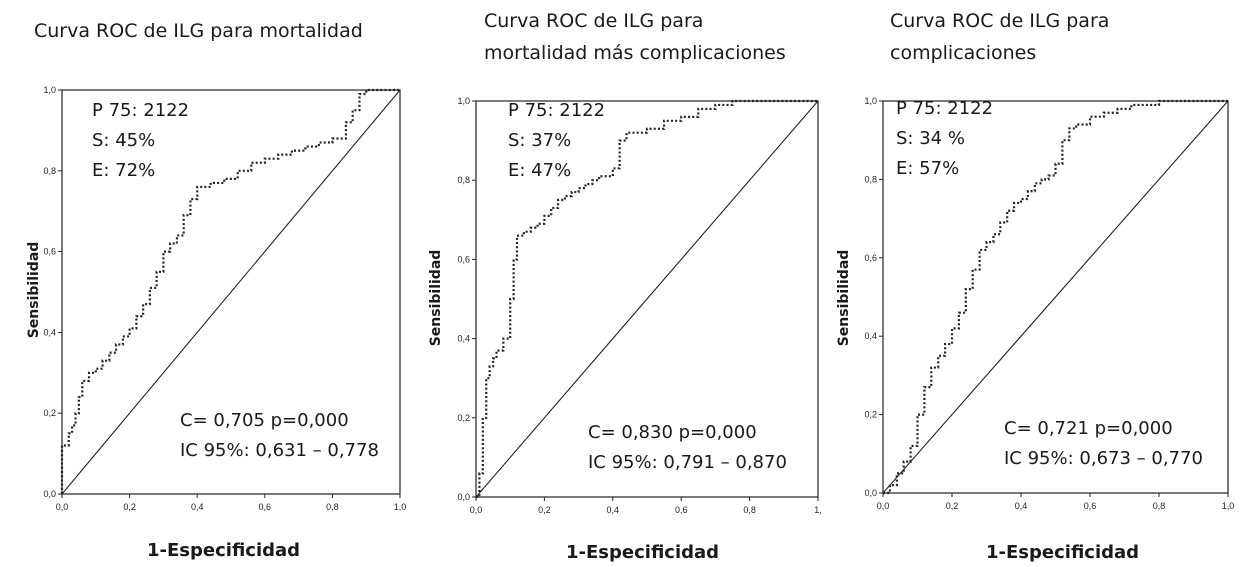 This screenshot has width=1250, height=567. Describe the element at coordinates (1103, 444) in the screenshot. I see `auc-annotation: C= 0,721 p=0,000 IC 95%: 0,673 – 0,770` at that location.